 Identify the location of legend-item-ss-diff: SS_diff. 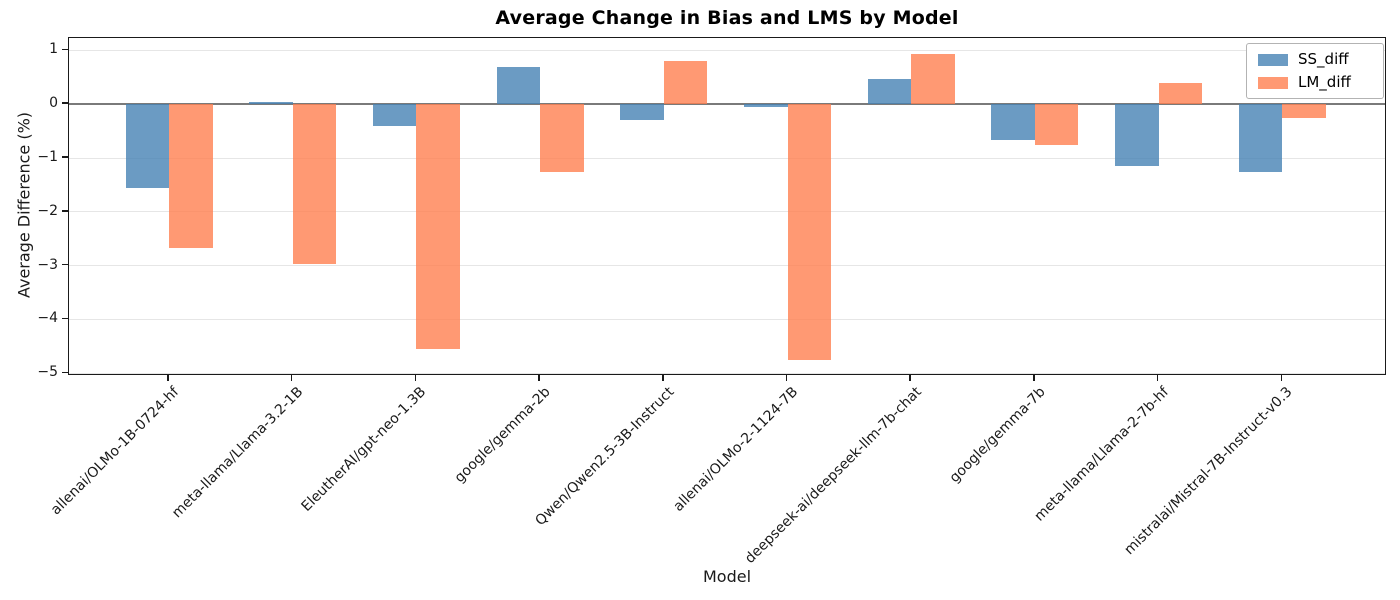
(1315, 59).